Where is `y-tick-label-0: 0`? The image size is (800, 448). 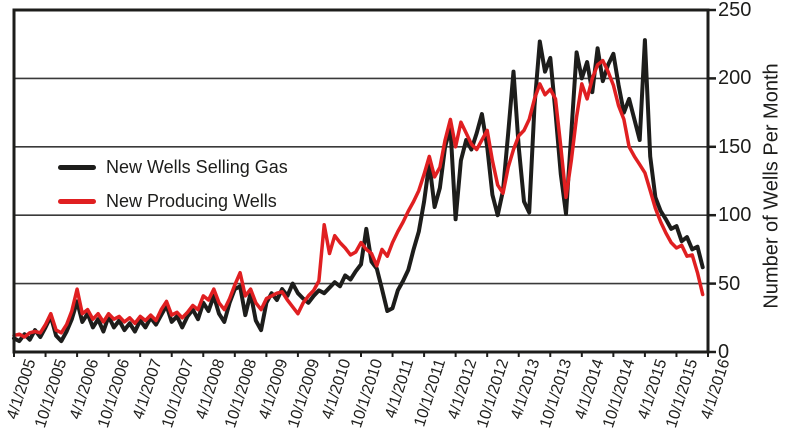 y-tick-label-0: 0 is located at coordinates (724, 352).